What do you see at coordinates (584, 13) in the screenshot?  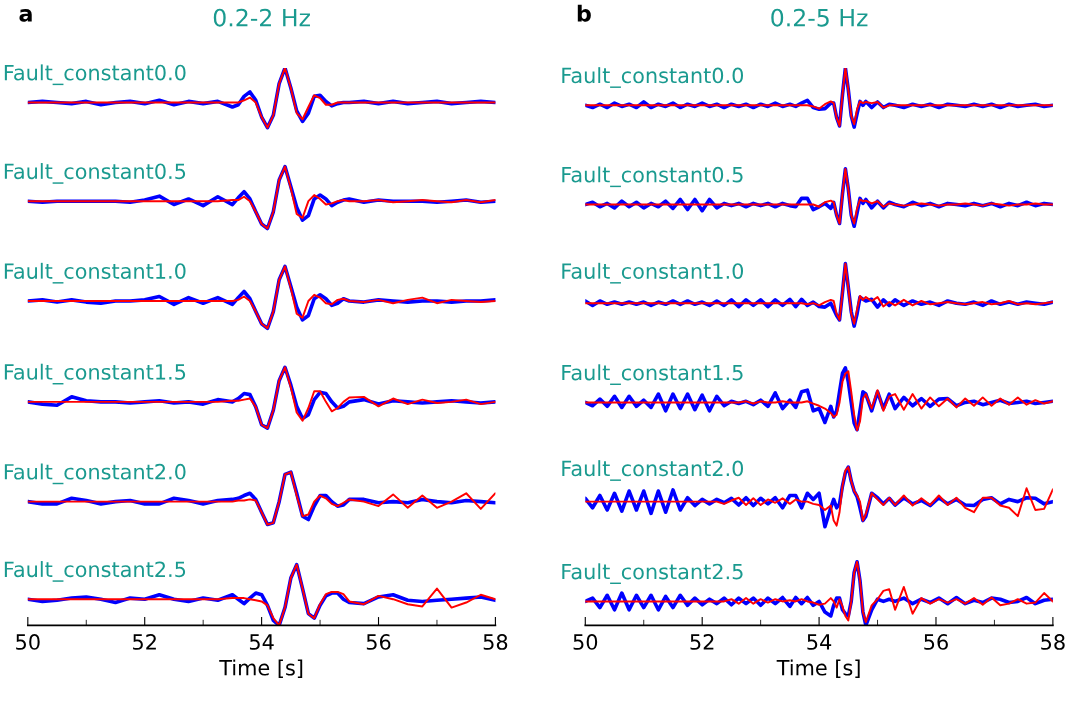 I see `text: b` at bounding box center [584, 13].